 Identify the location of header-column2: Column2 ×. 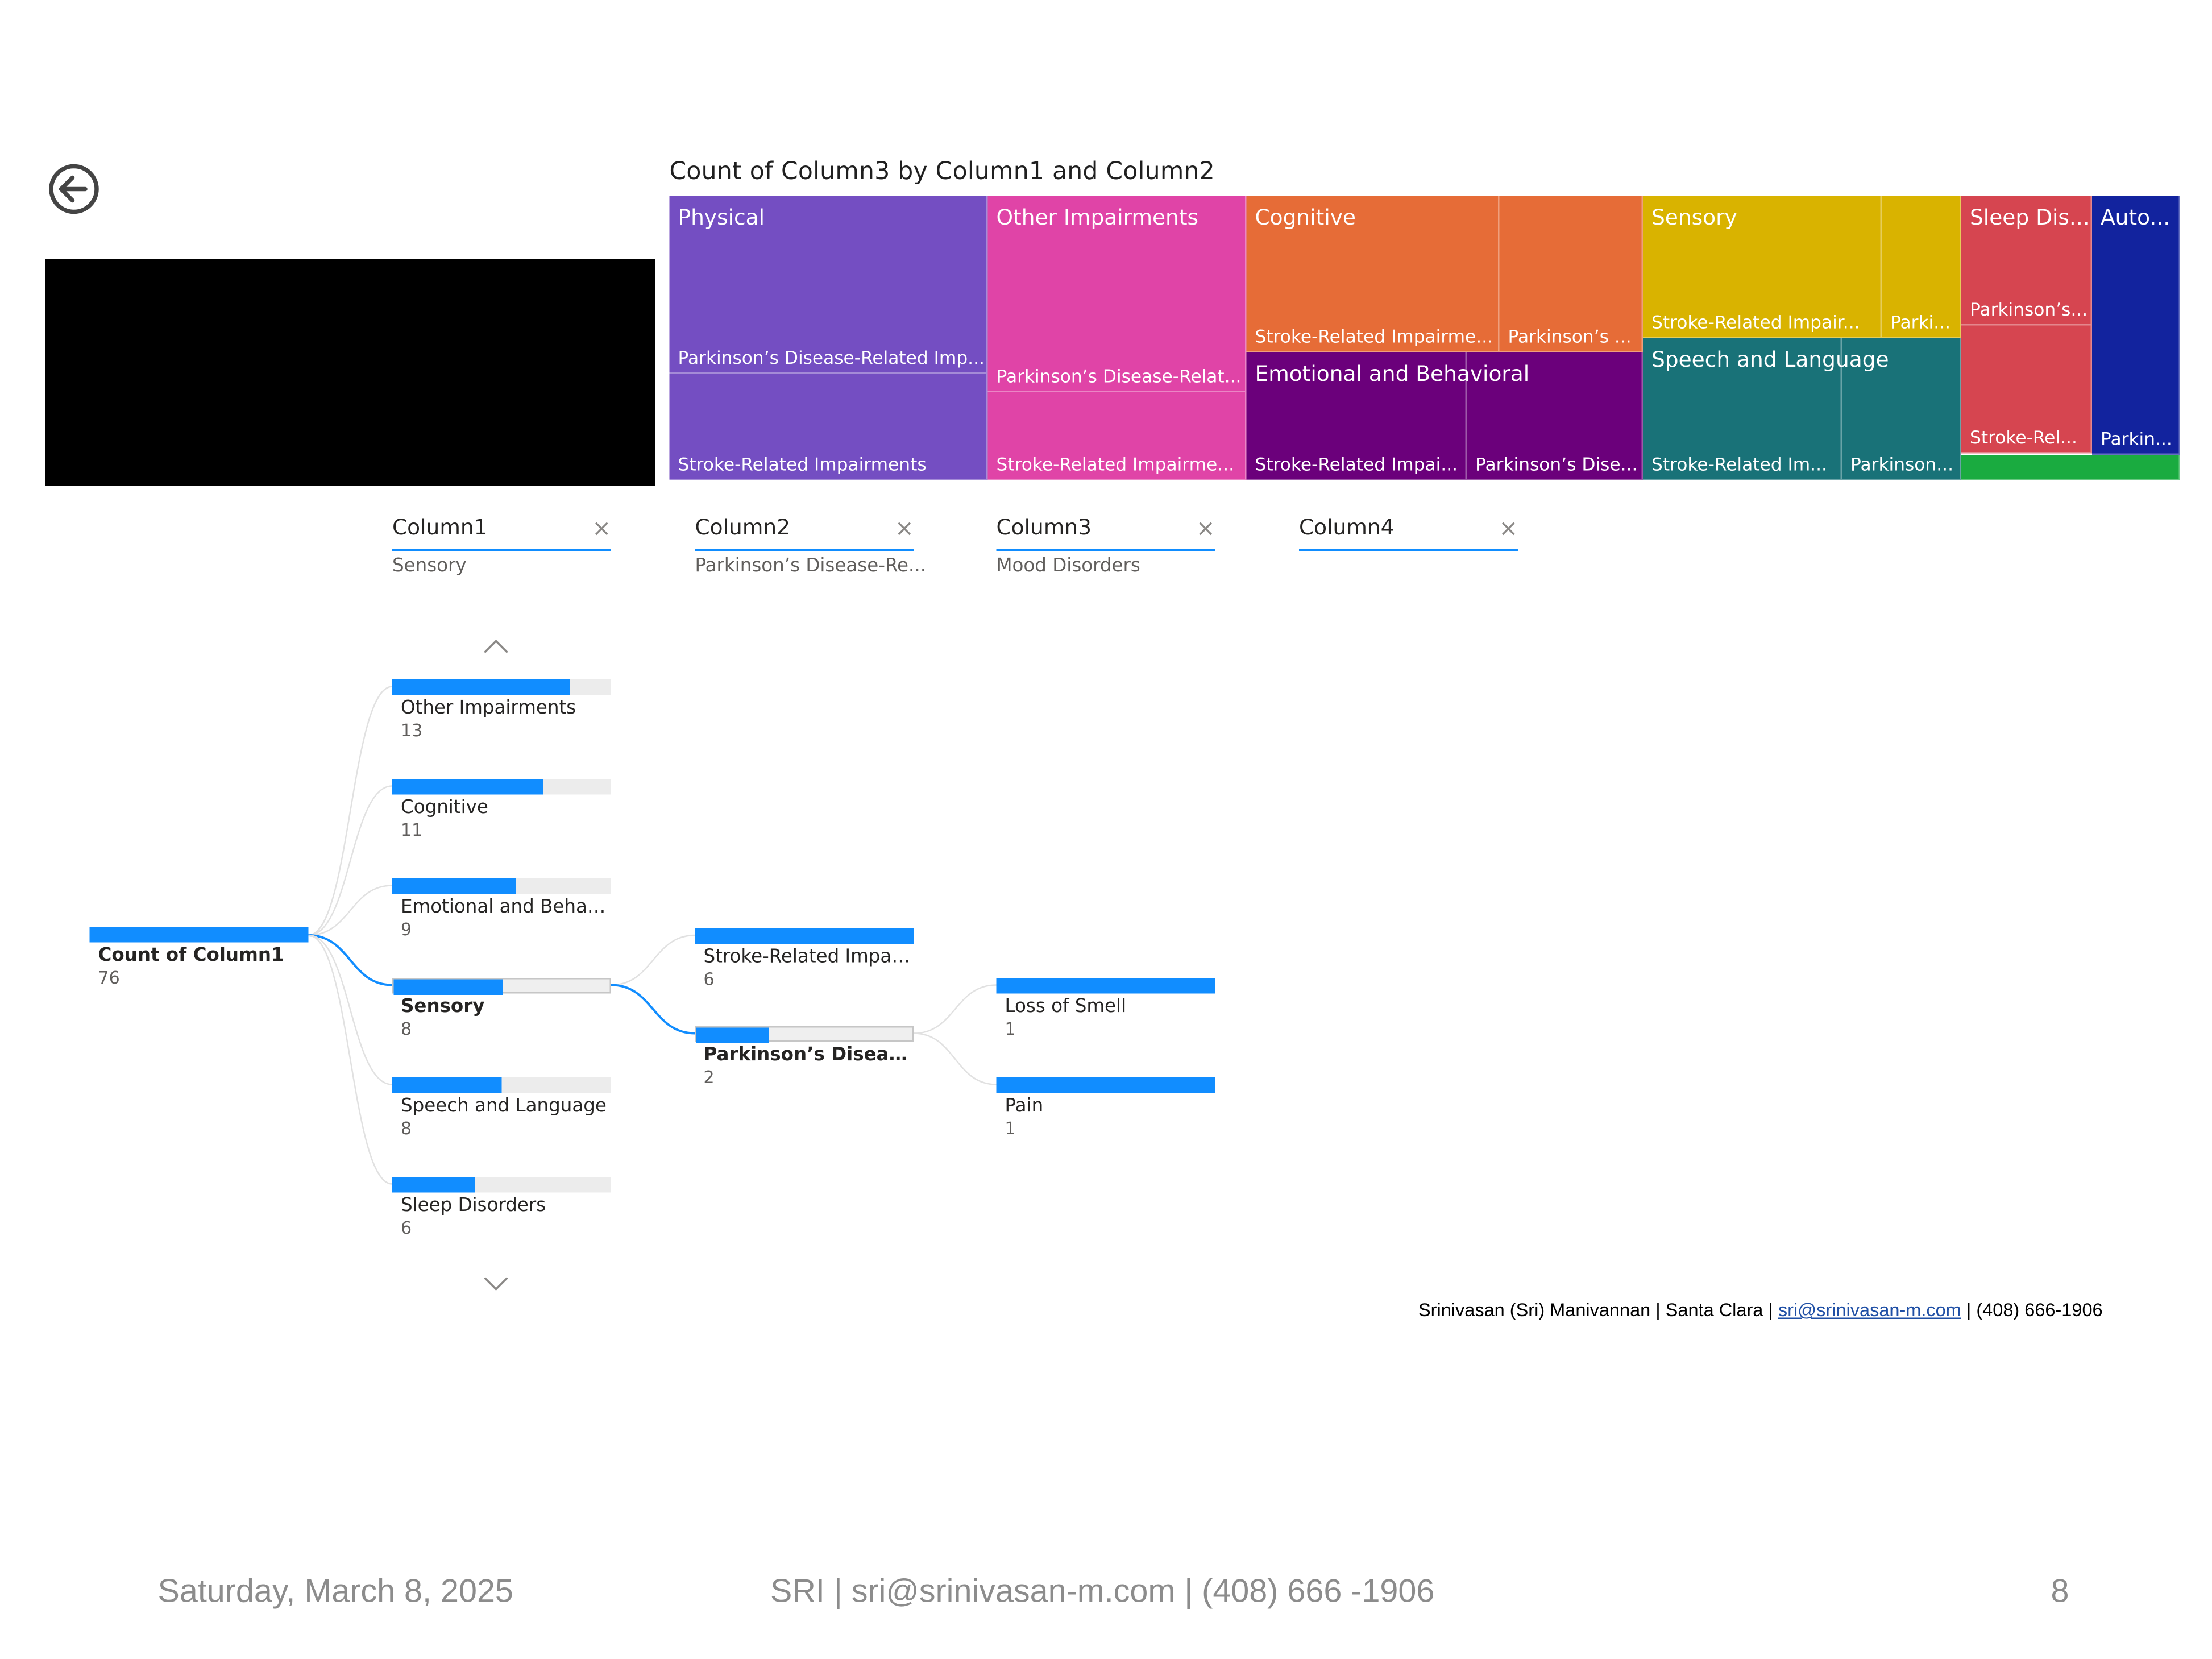
(804, 533).